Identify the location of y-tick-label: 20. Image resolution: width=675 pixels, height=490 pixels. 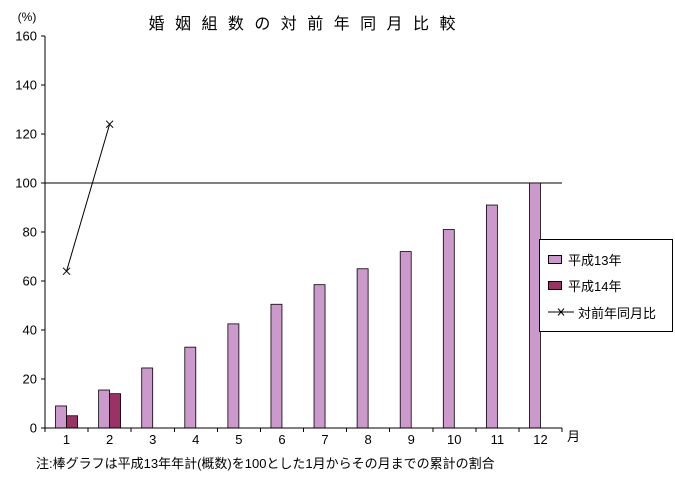
(30, 379).